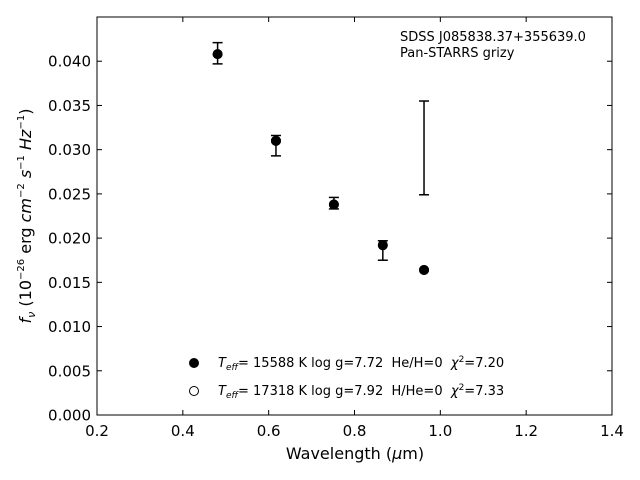  What do you see at coordinates (69, 62) in the screenshot?
I see `y-tick-label: 0.040` at bounding box center [69, 62].